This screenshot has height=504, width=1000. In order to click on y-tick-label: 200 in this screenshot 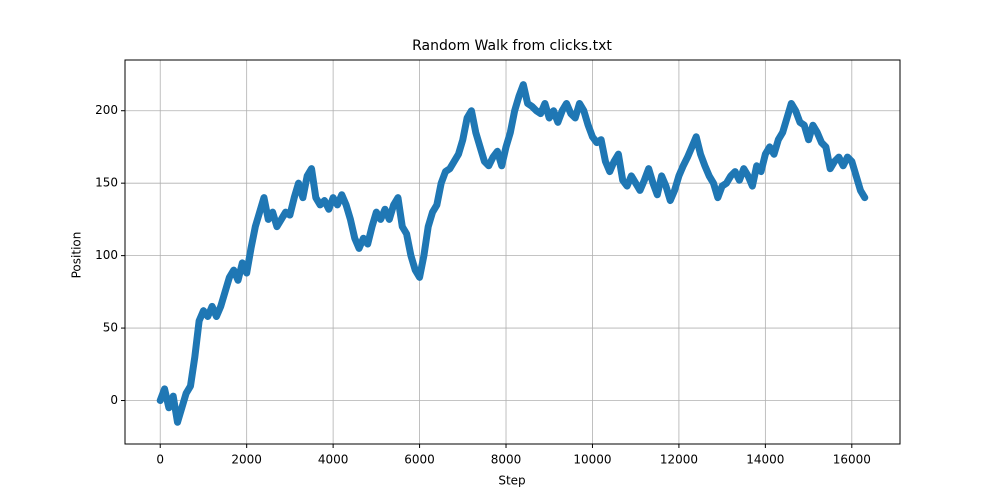, I will do `click(106, 110)`.